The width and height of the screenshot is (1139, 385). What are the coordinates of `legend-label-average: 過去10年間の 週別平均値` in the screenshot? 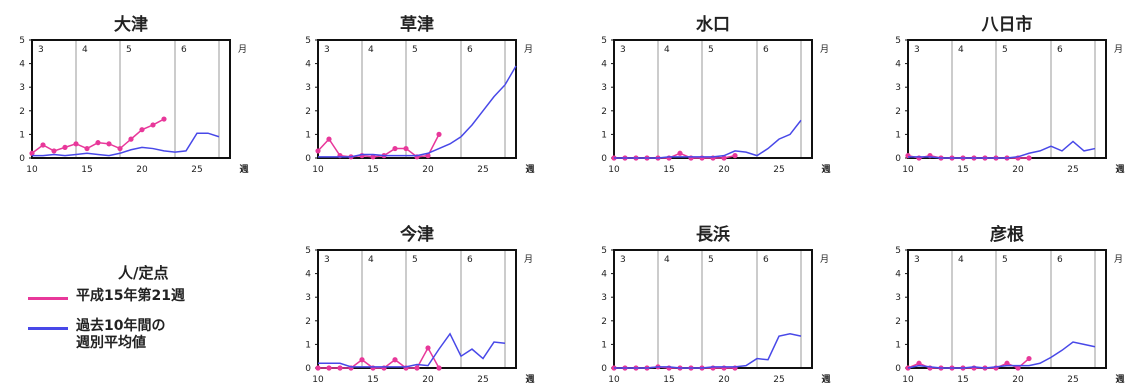 It's located at (121, 334).